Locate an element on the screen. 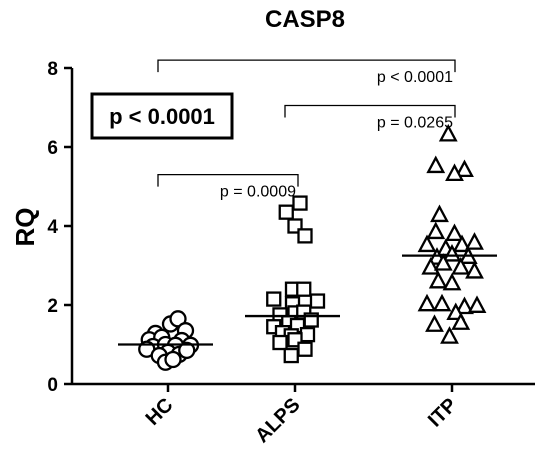  y-tick-label: 4 is located at coordinates (52, 227).